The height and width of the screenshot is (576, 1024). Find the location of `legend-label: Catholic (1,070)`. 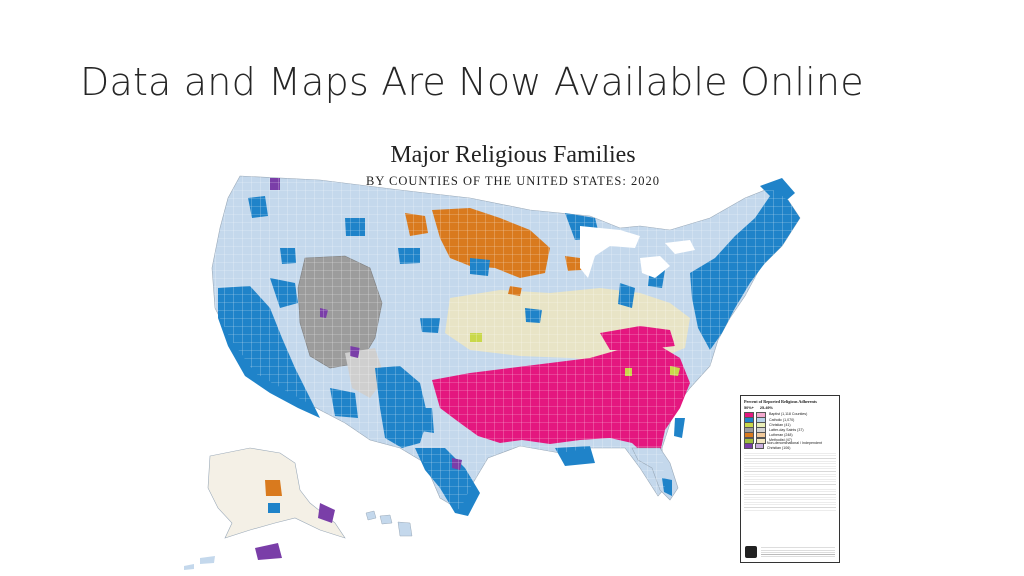

legend-label: Catholic (1,070) is located at coordinates (782, 419).